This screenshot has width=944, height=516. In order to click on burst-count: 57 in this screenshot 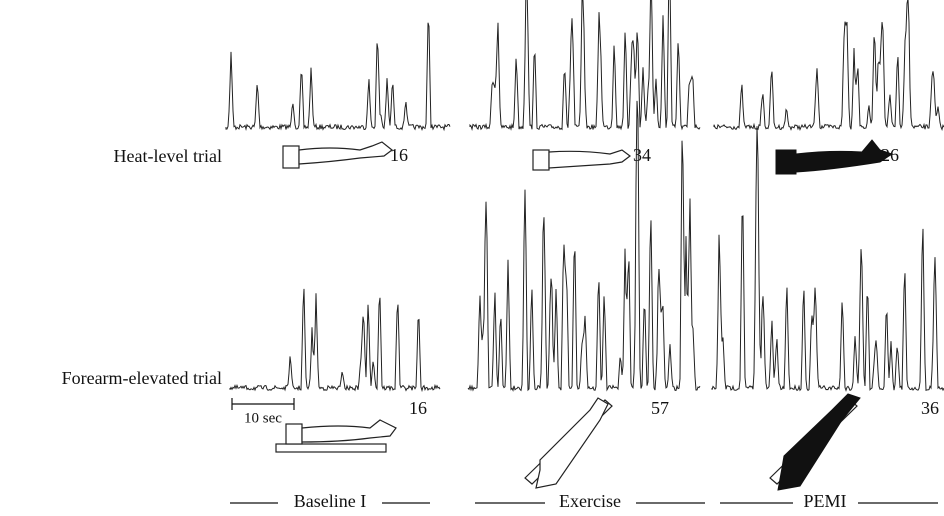, I will do `click(660, 408)`.